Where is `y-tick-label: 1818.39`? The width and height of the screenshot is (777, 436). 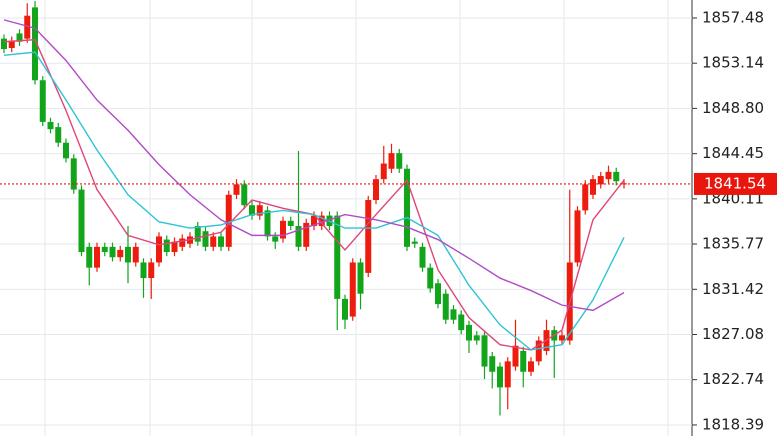
y-tick-label: 1818.39 is located at coordinates (733, 424).